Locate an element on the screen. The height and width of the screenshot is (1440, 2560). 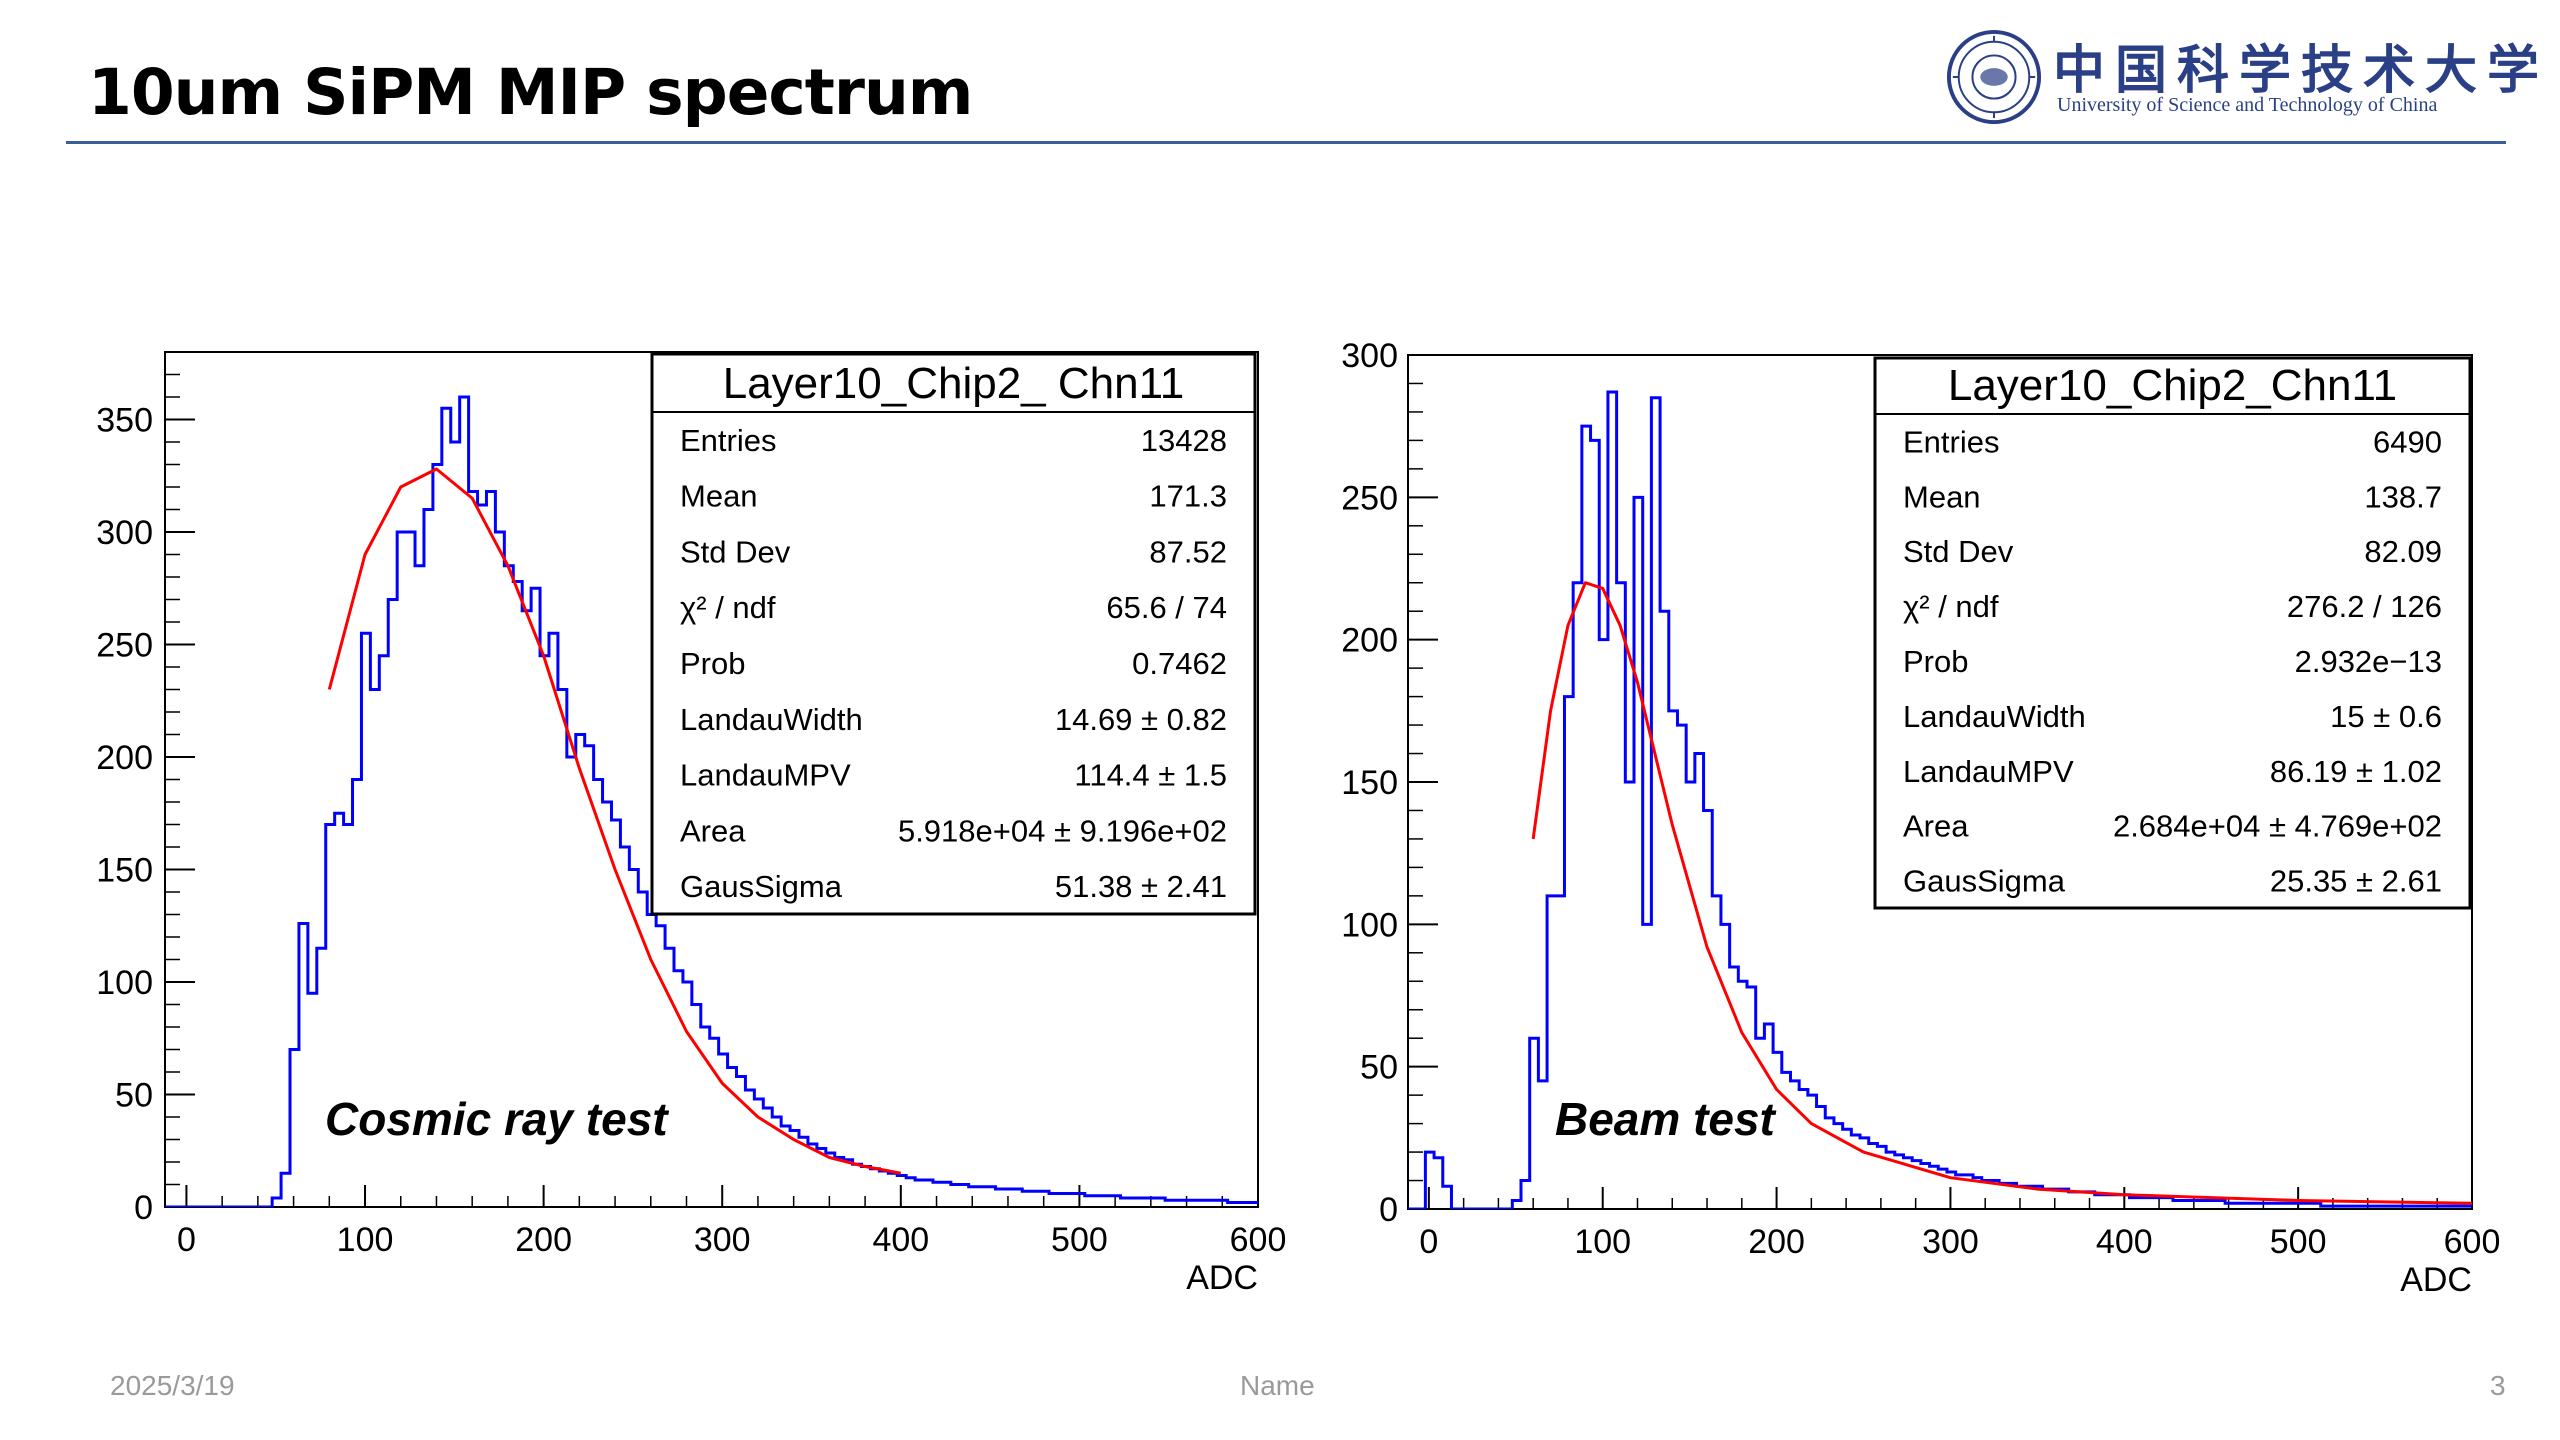
stats-row-value: 138.7 is located at coordinates (2403, 496).